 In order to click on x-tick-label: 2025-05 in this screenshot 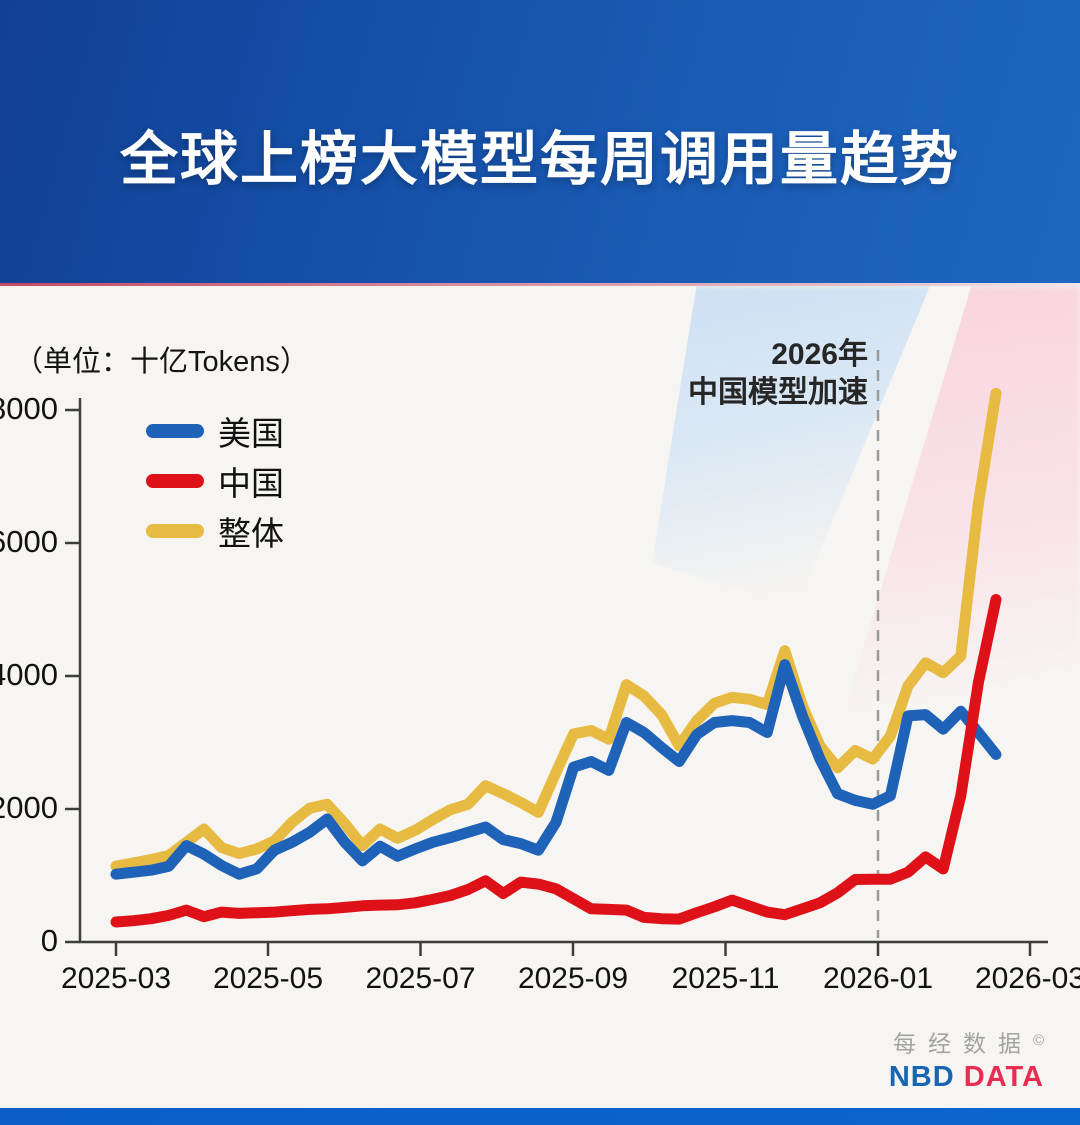, I will do `click(268, 978)`.